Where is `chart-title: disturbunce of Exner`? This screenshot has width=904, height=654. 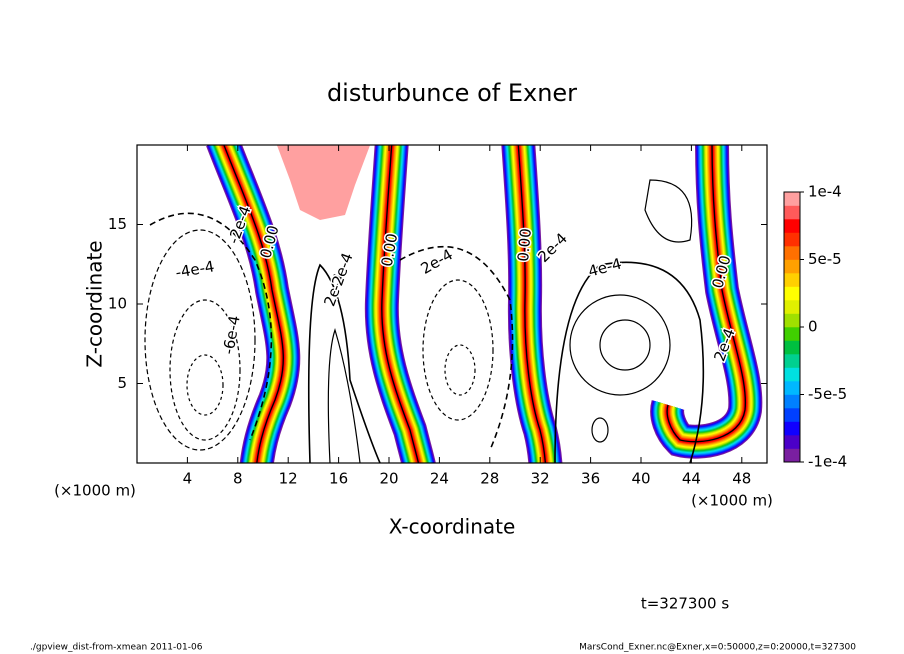 chart-title: disturbunce of Exner is located at coordinates (452, 93).